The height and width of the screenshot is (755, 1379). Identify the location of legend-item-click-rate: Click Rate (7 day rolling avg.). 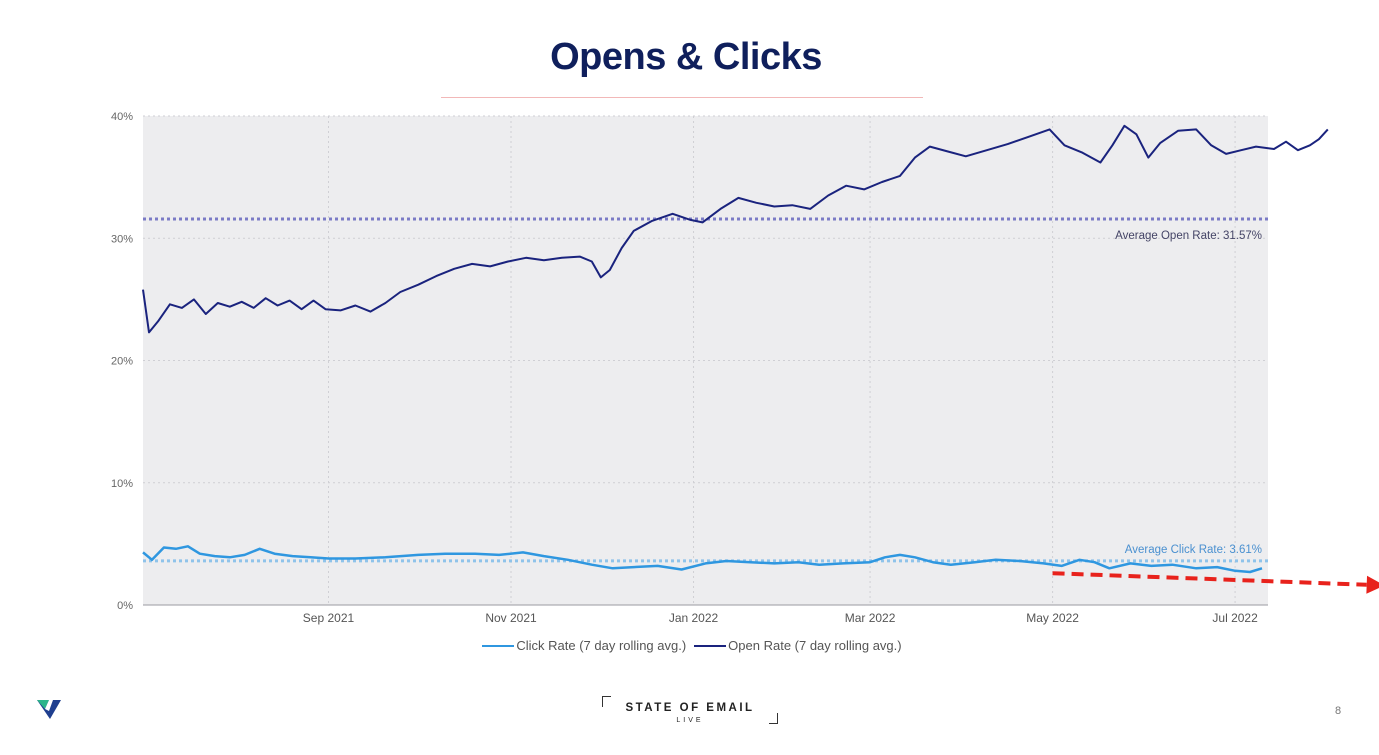
(584, 645).